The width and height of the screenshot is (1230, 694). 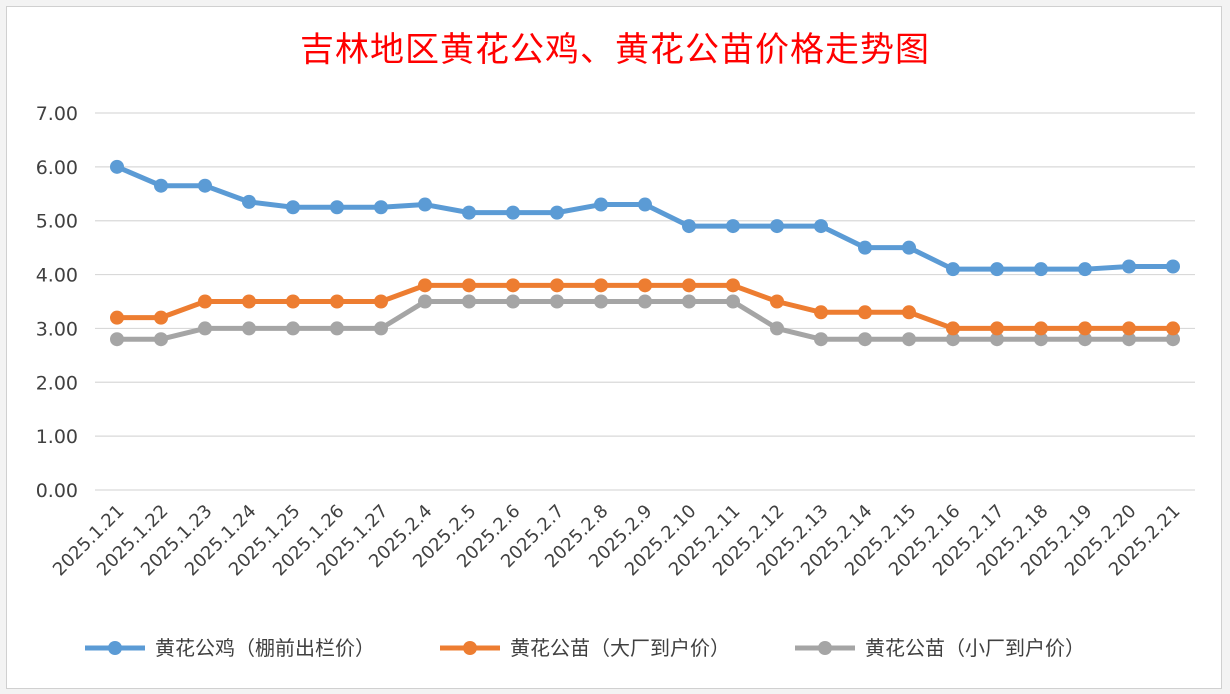 I want to click on y-axis-ticks: 0.00 1.00 2.00 3.00 4.00 5.00 6.00 7.00, so click(x=57, y=302).